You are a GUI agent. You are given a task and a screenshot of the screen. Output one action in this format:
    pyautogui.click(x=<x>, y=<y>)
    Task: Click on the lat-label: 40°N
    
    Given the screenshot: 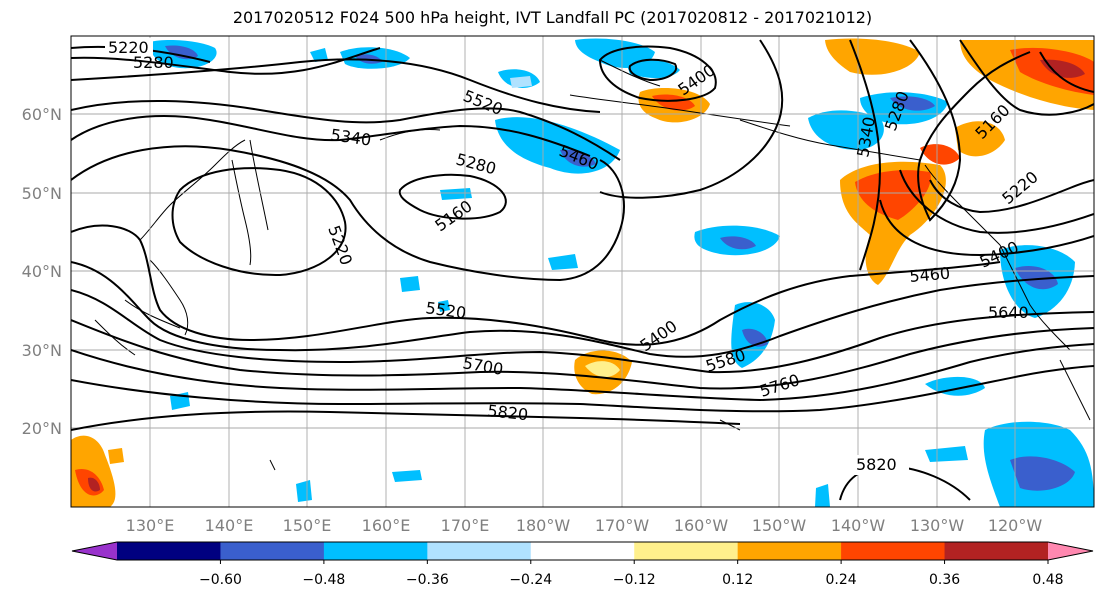 What is the action you would take?
    pyautogui.click(x=42, y=271)
    